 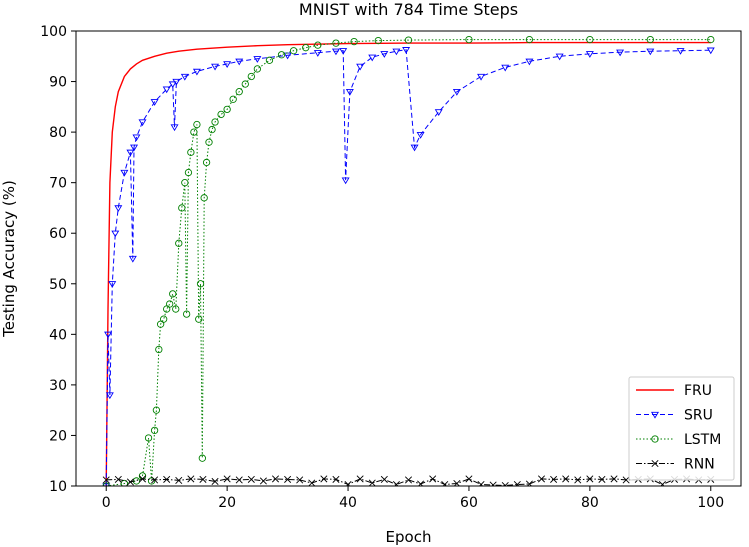 I want to click on legend-marker-sru, so click(x=655, y=415).